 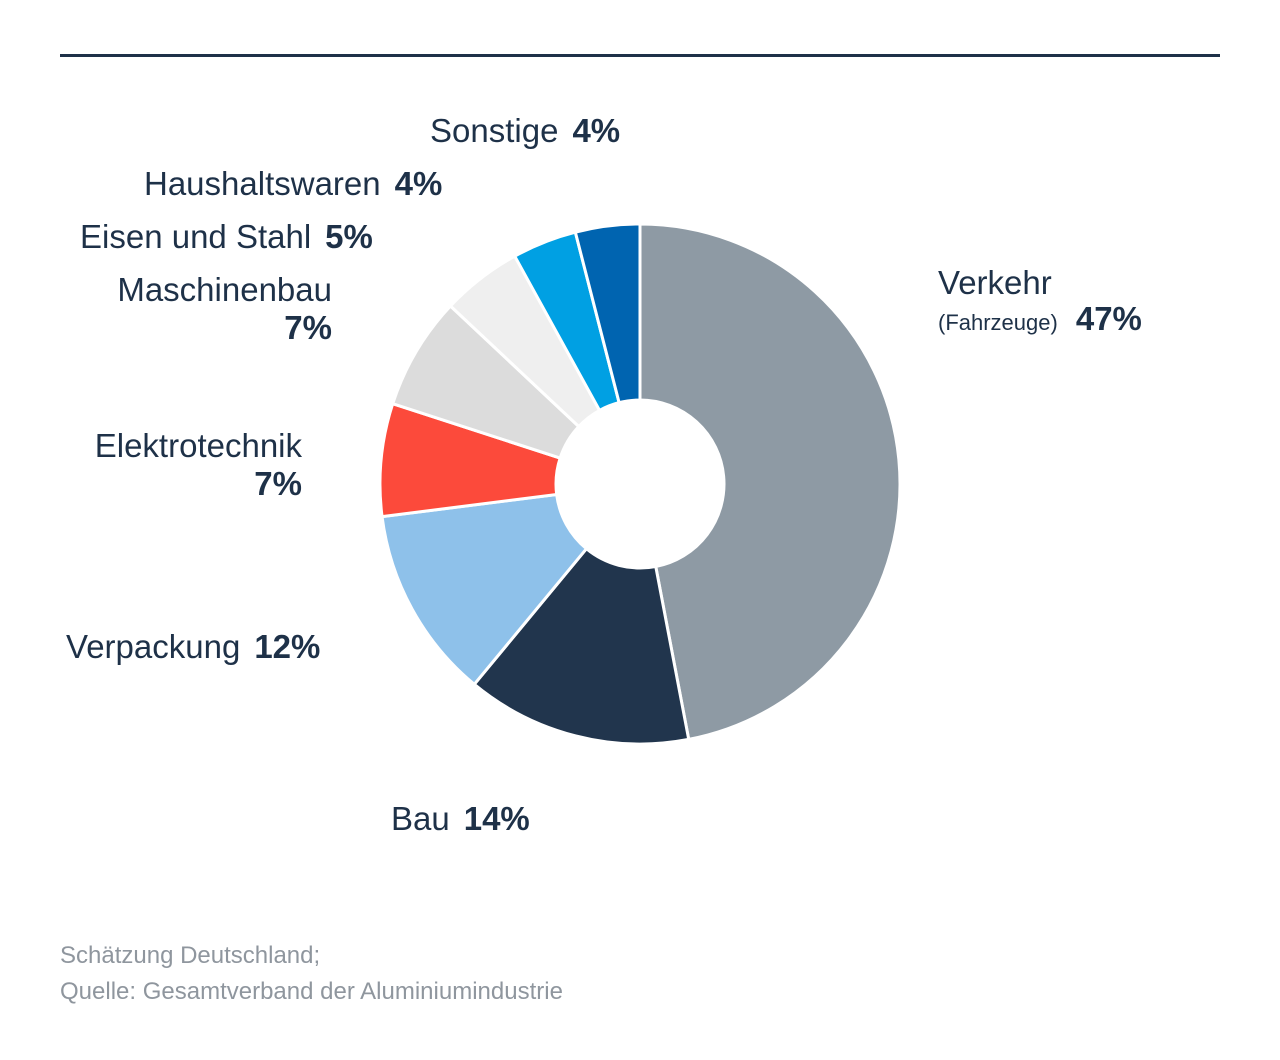 I want to click on slice-label: Maschinenbau, so click(x=224, y=289).